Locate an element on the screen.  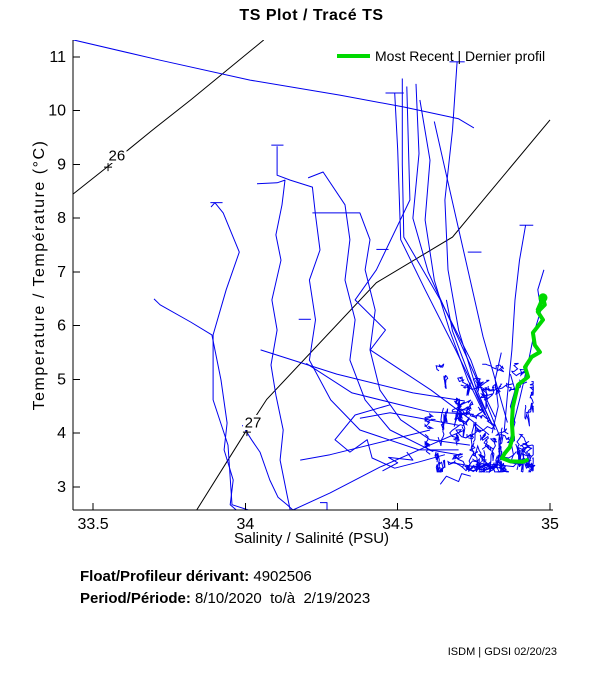
legend-label: Most Recent | Dernier profil is located at coordinates (460, 56).